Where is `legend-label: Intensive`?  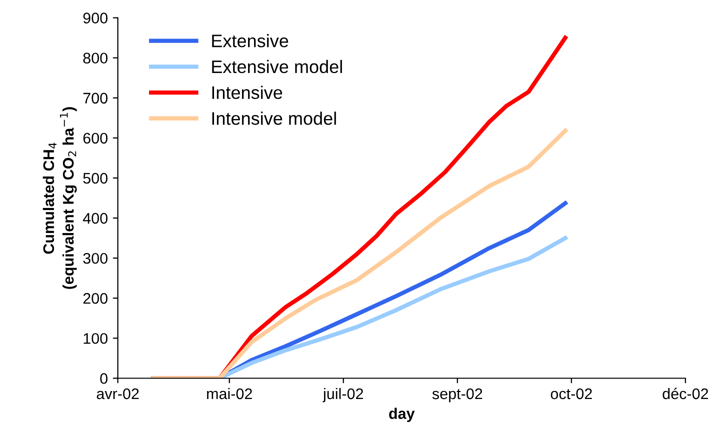
legend-label: Intensive is located at coordinates (247, 93).